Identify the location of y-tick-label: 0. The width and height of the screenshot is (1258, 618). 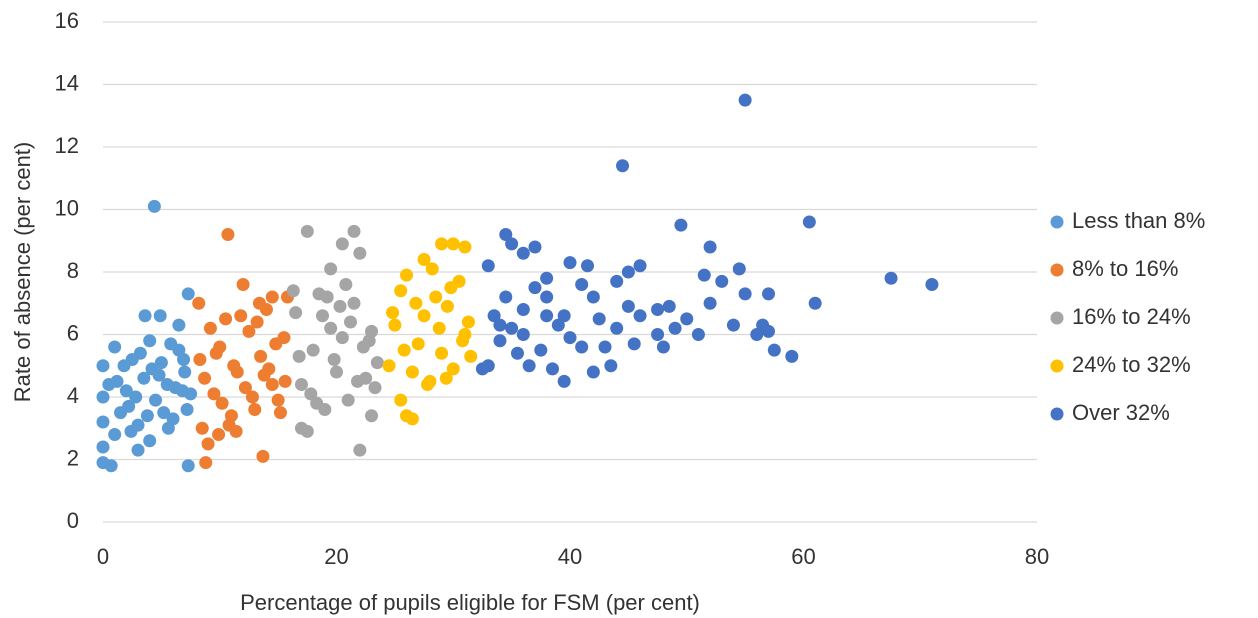
(73, 520).